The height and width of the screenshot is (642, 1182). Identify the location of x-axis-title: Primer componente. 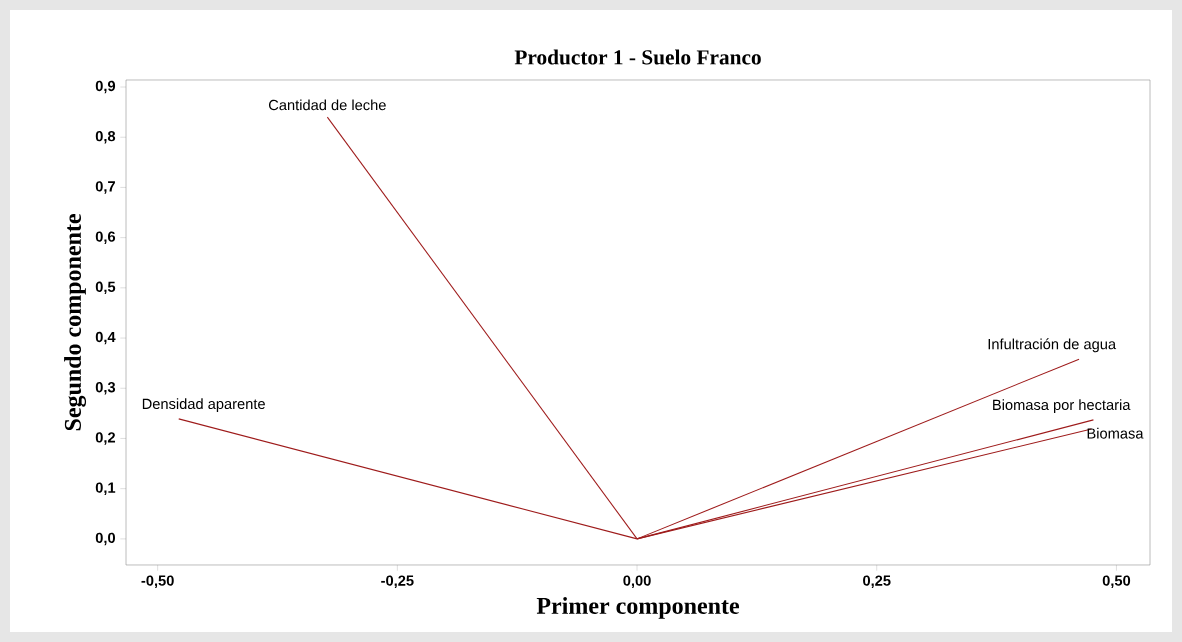
(638, 608).